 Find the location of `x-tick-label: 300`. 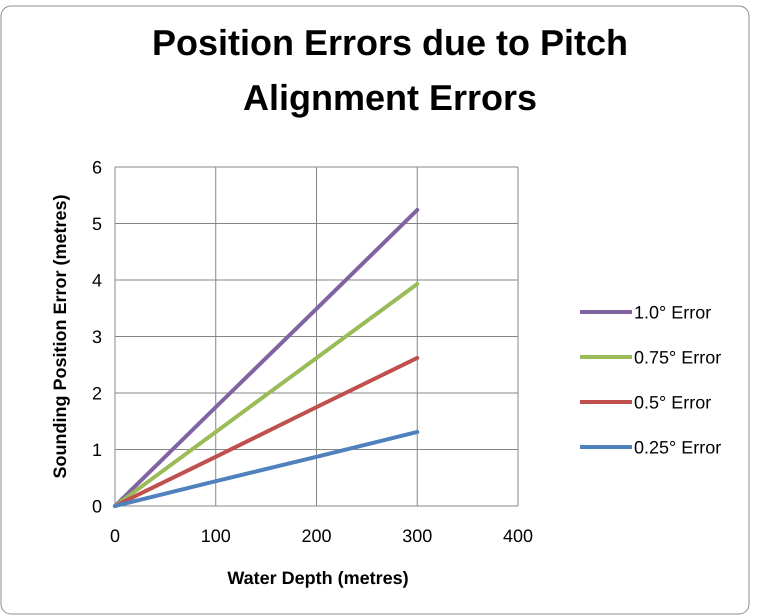

x-tick-label: 300 is located at coordinates (417, 536).